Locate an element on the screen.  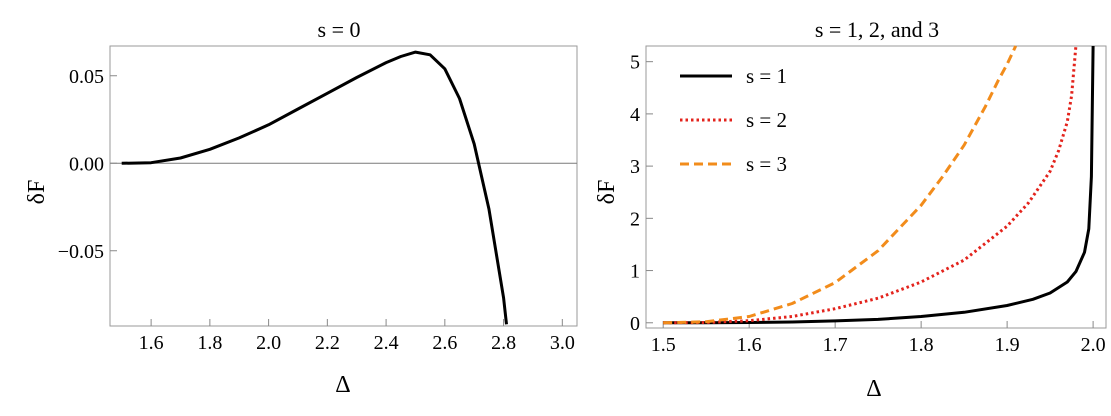
legend-label-1: s = 1 is located at coordinates (766, 76).